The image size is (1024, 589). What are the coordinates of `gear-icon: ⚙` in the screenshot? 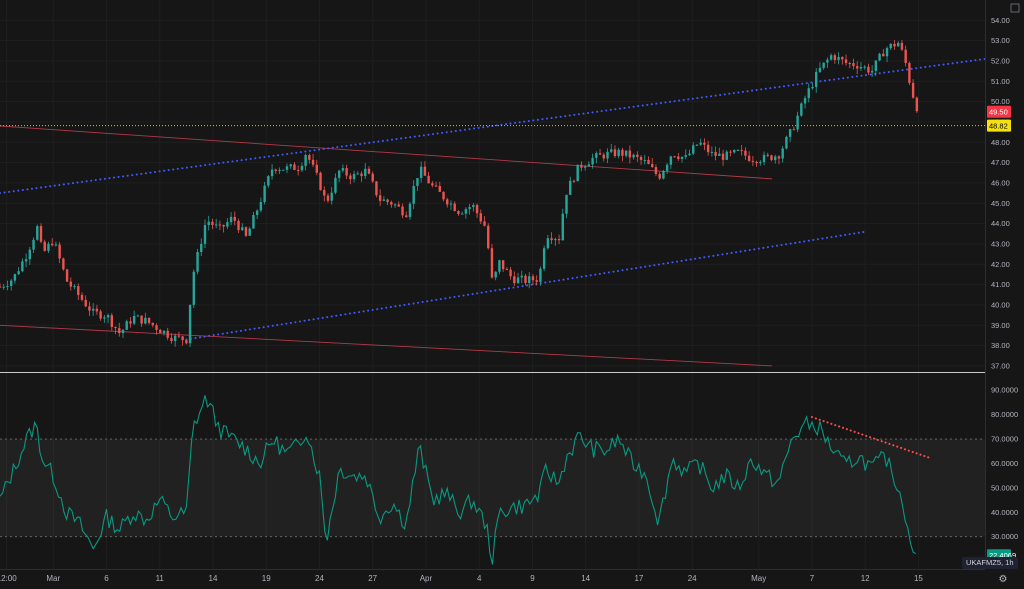 It's located at (1003, 579).